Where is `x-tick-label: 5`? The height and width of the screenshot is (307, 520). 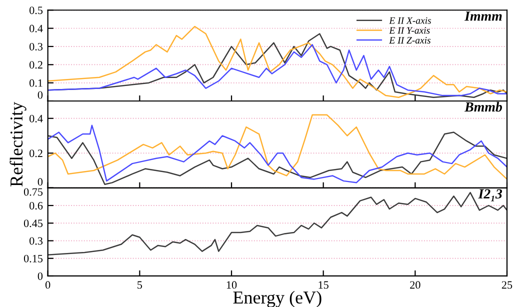 x-tick-label: 5 is located at coordinates (140, 285).